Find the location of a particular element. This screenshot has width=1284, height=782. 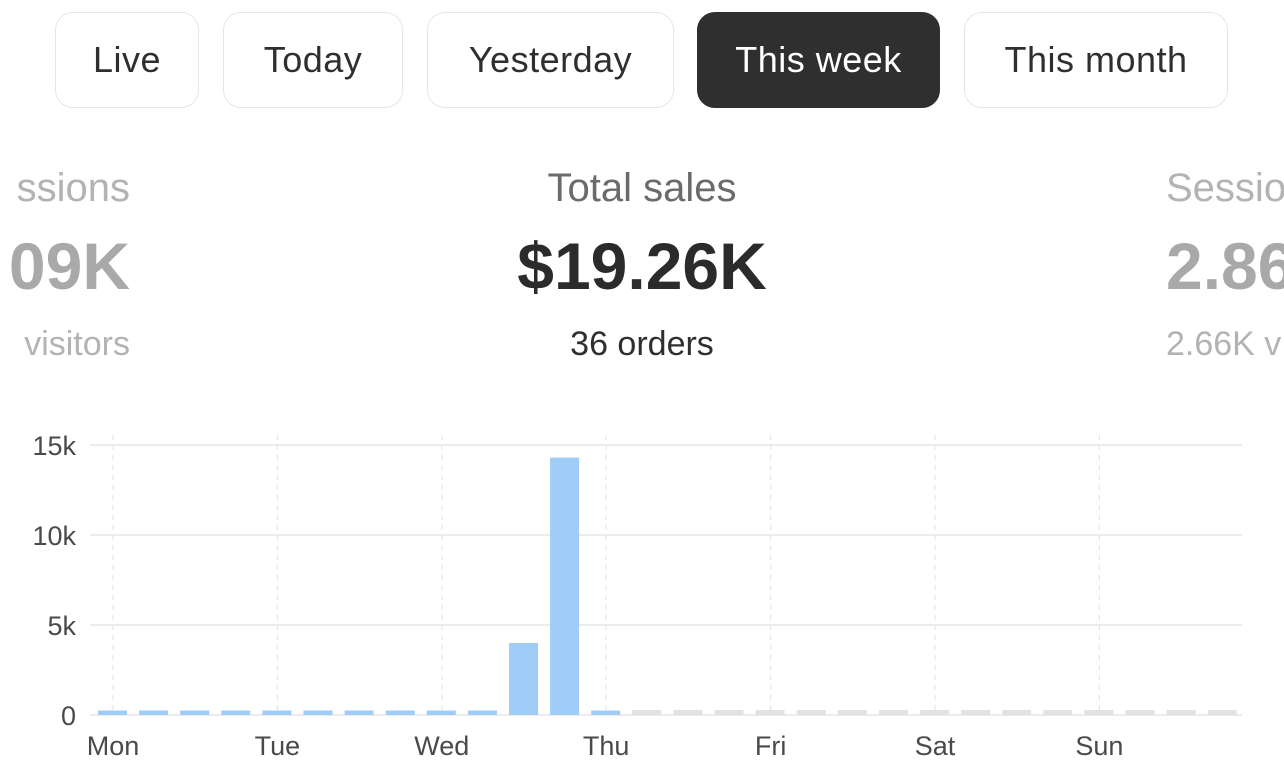

metric-card-sessions-left: ssions 09K visitors is located at coordinates (65, 264).